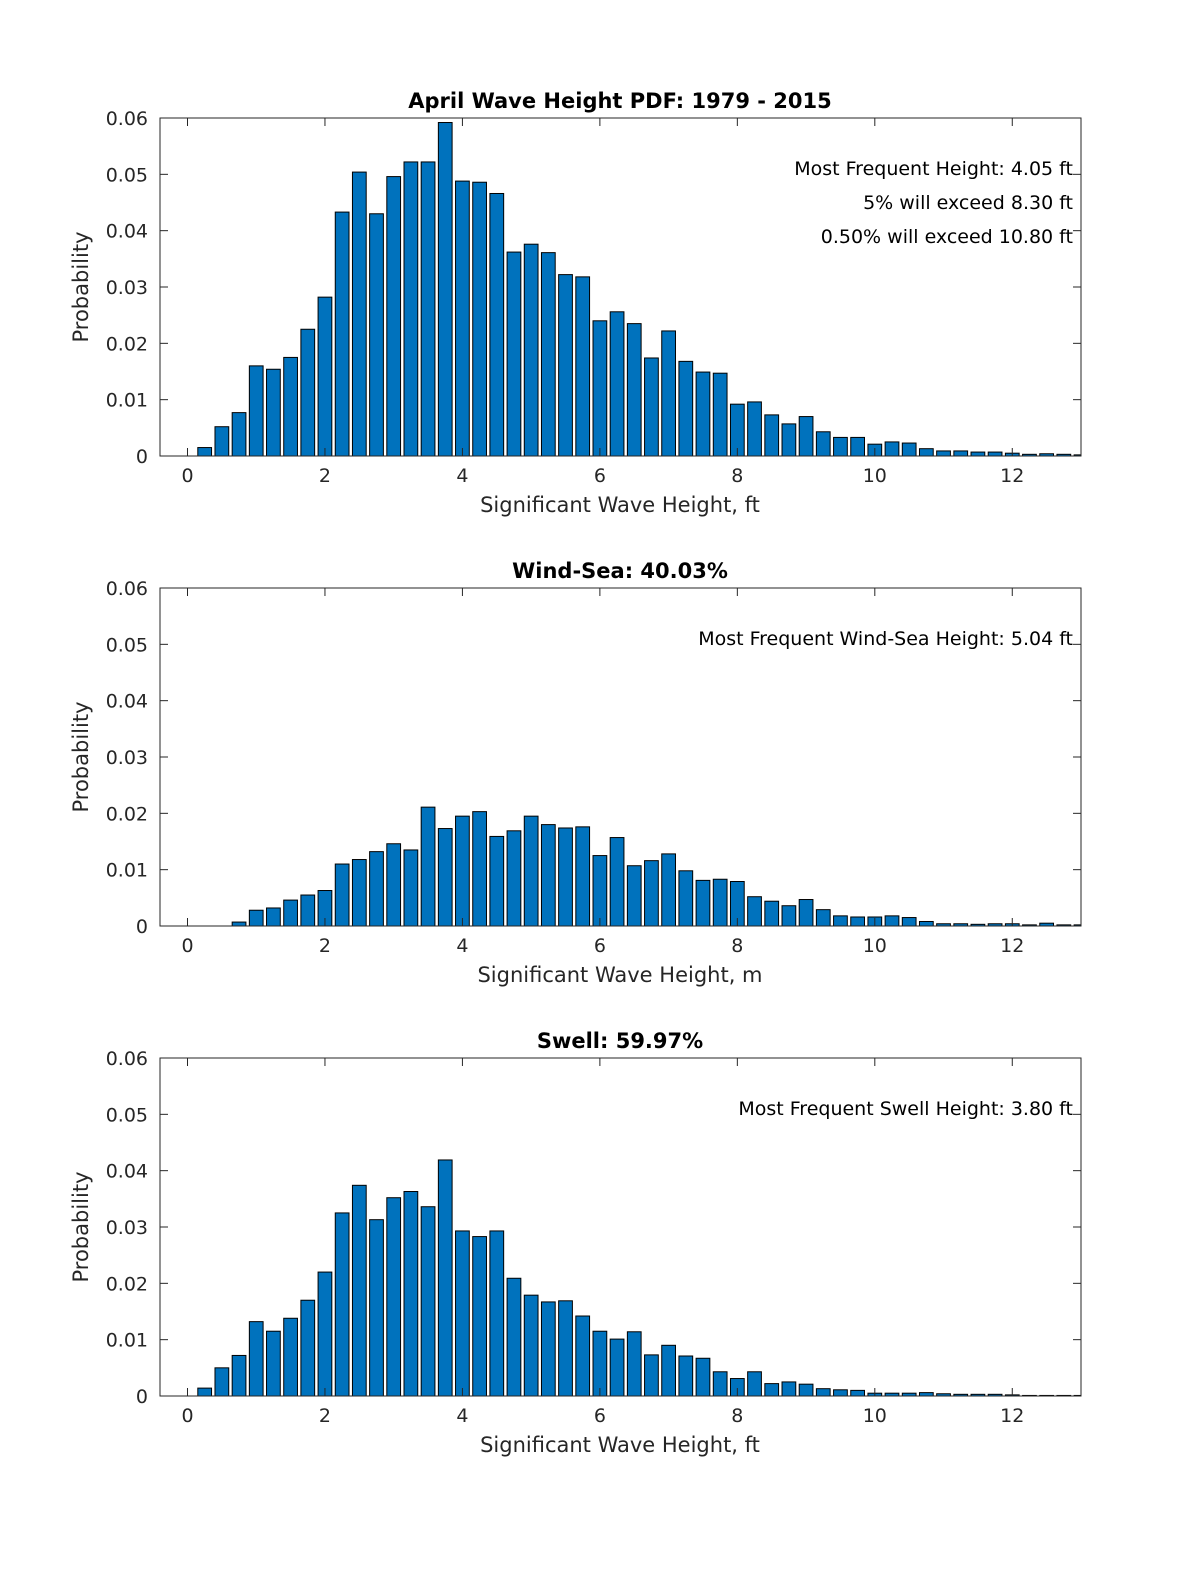  Describe the element at coordinates (620, 571) in the screenshot. I see `chart-title: Wind-Sea: 40.03%` at that location.